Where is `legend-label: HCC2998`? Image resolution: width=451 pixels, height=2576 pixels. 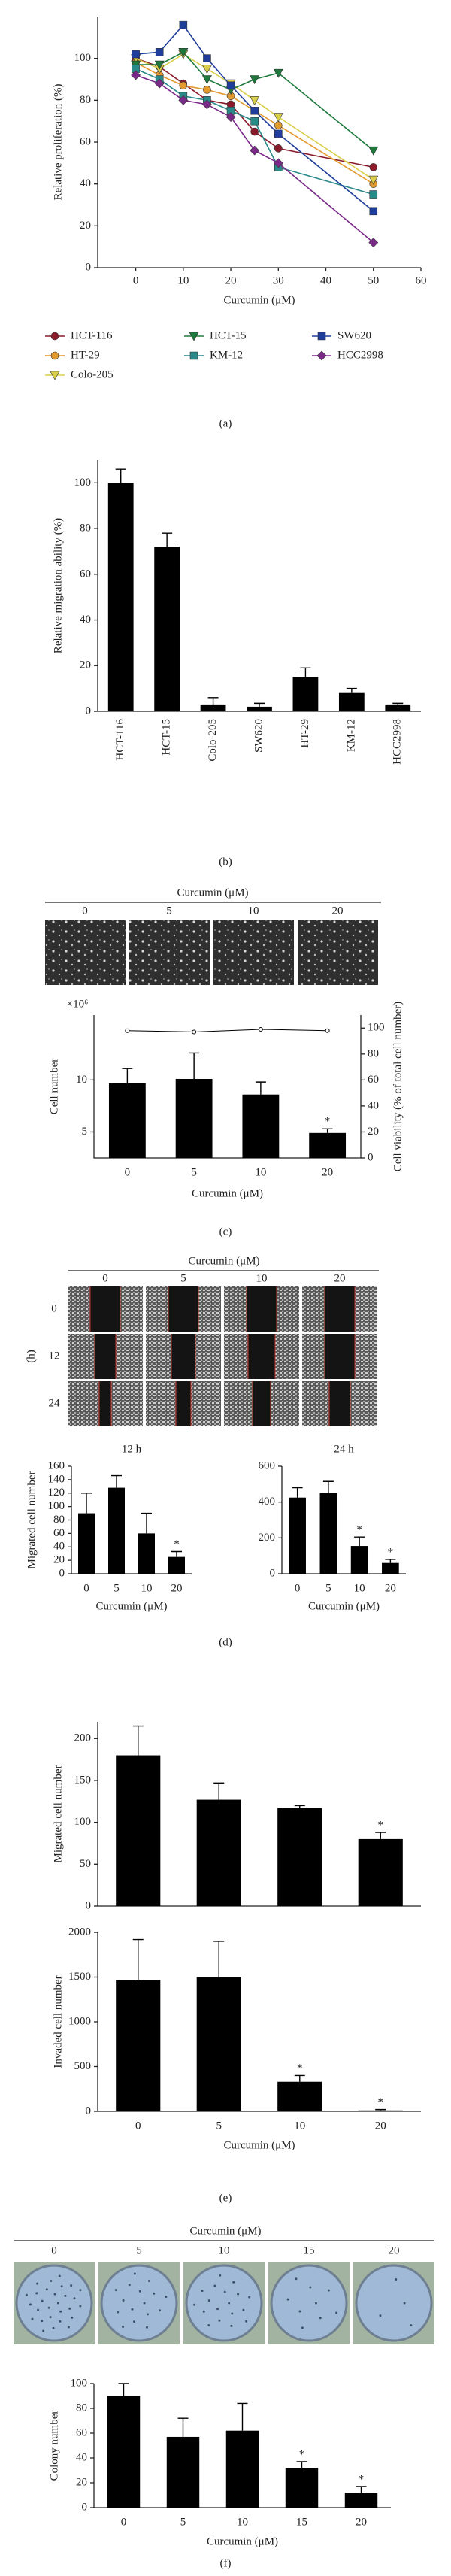 legend-label: HCC2998 is located at coordinates (360, 355).